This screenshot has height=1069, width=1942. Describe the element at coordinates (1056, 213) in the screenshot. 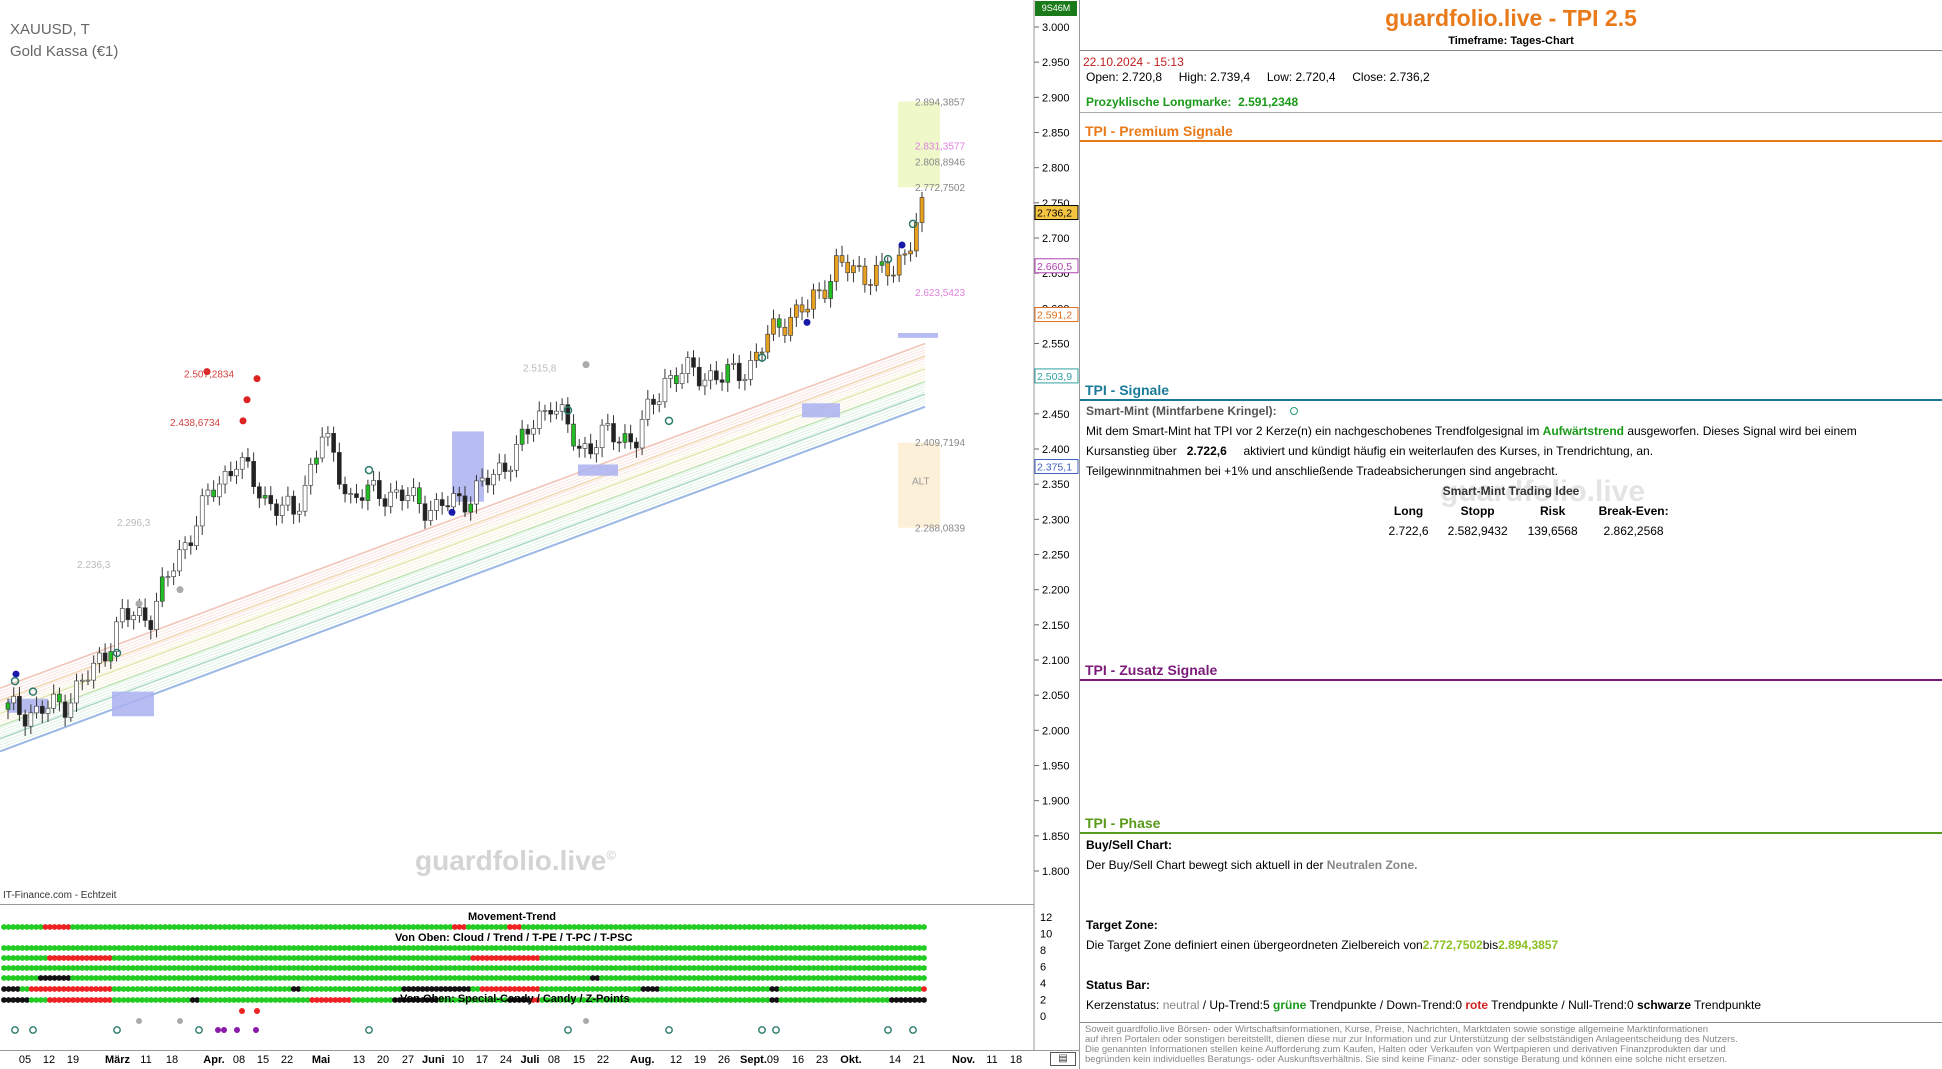

I see `price-tag-box` at that location.